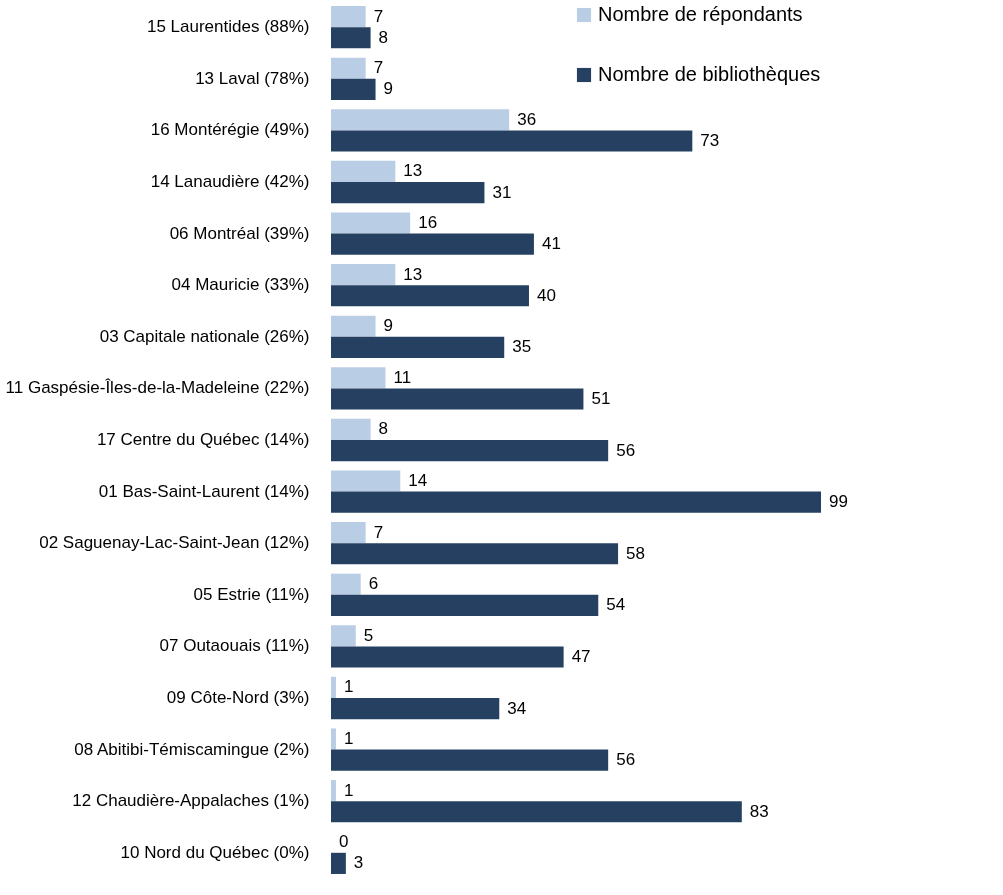  Describe the element at coordinates (238, 698) in the screenshot. I see `y-tick-label: 09 Côte-Nord (3%)` at that location.